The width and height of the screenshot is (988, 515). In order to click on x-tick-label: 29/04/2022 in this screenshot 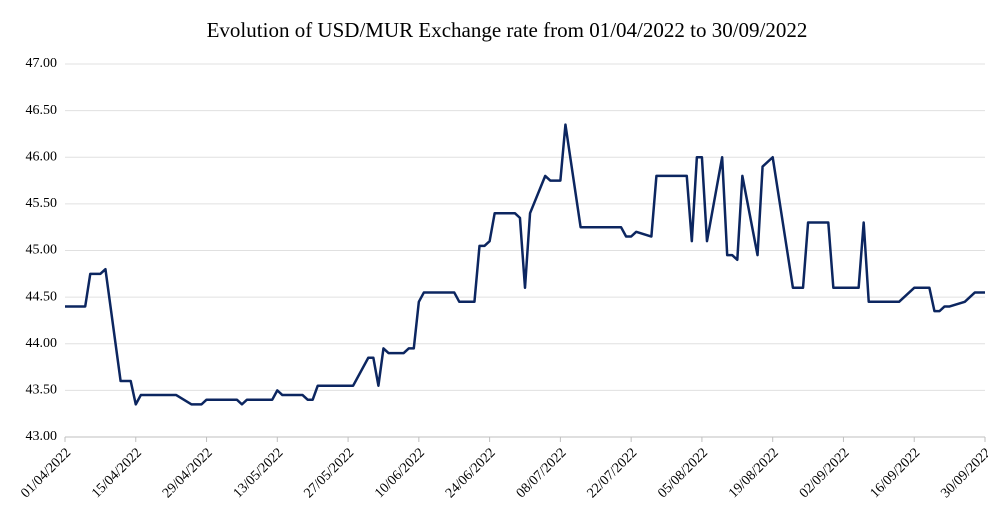, I will do `click(188, 473)`.